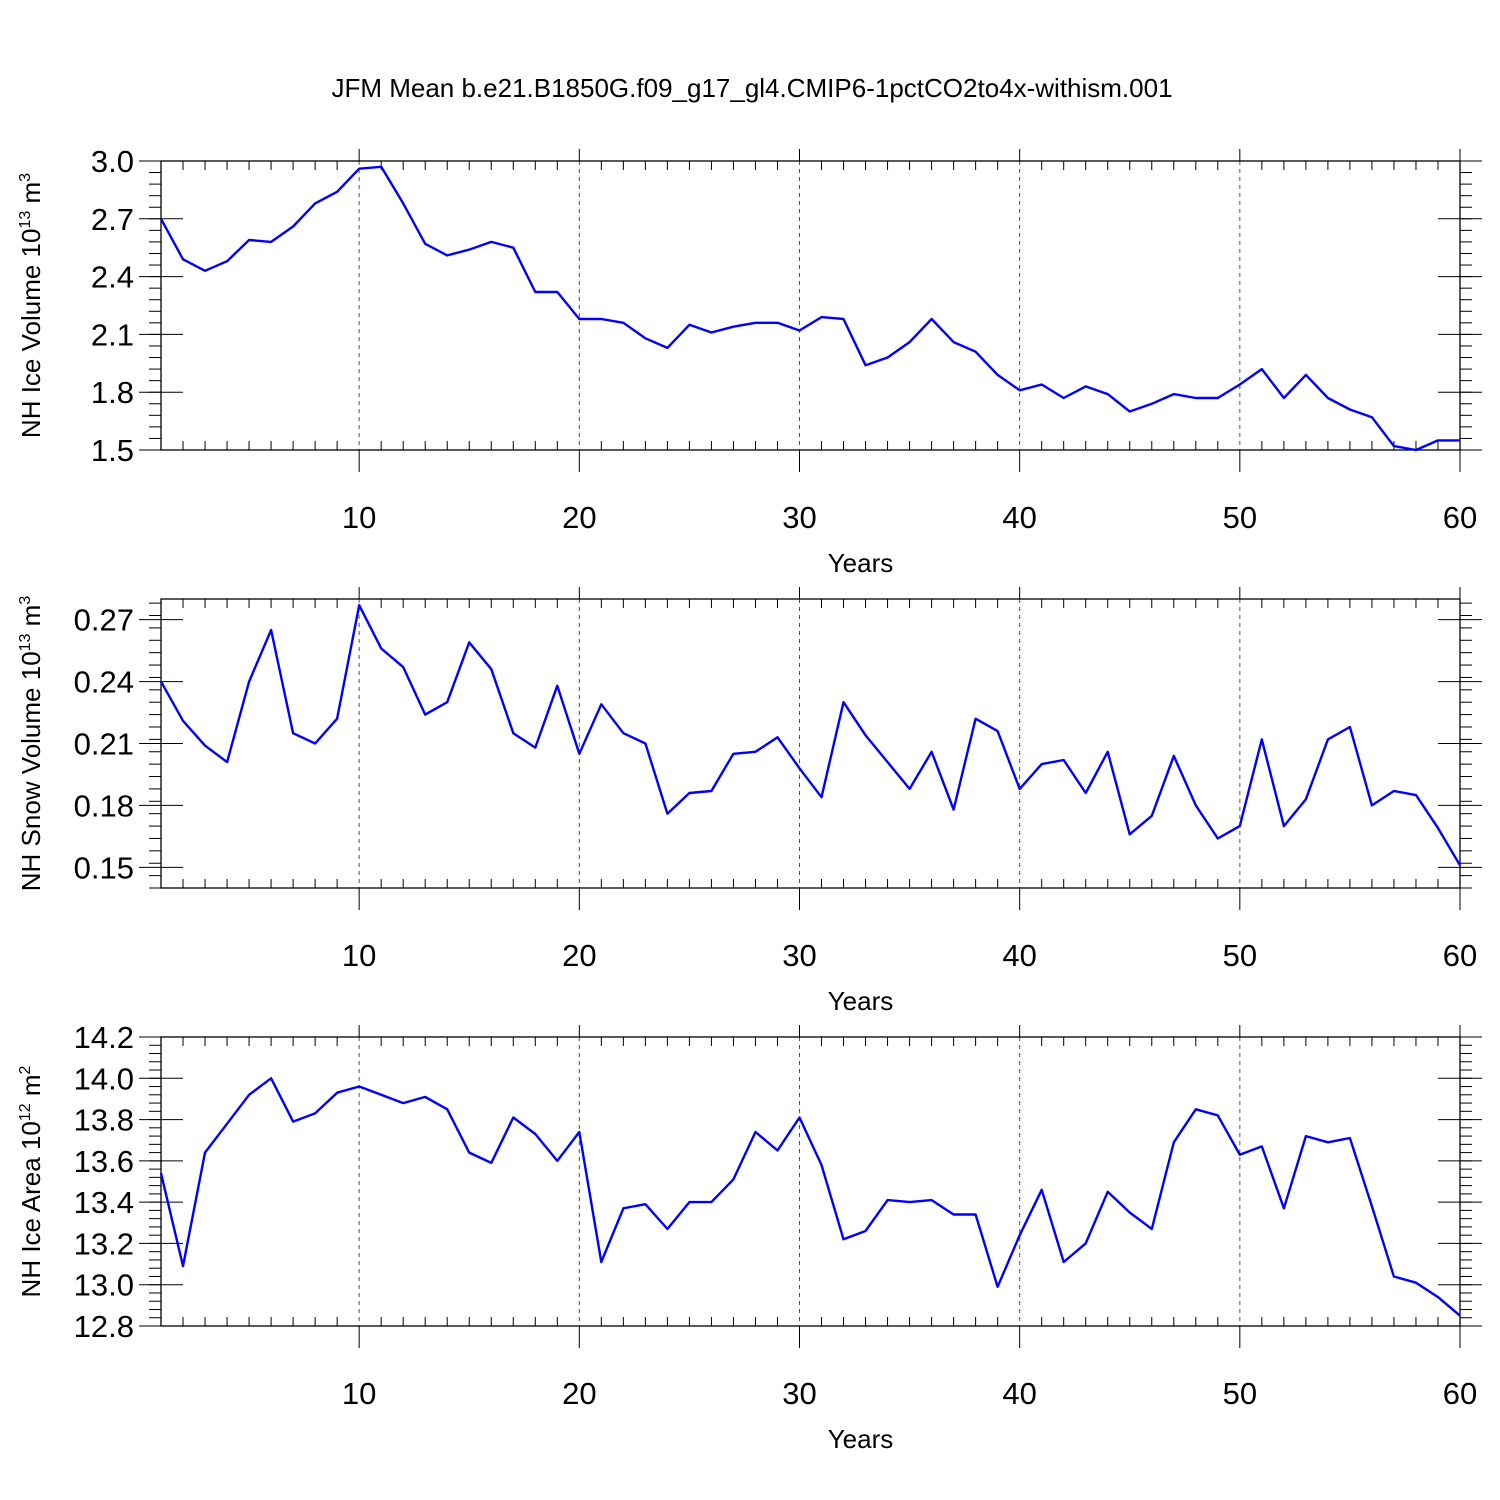 The width and height of the screenshot is (1500, 1500). I want to click on y-tick-label: 1.8, so click(112, 392).